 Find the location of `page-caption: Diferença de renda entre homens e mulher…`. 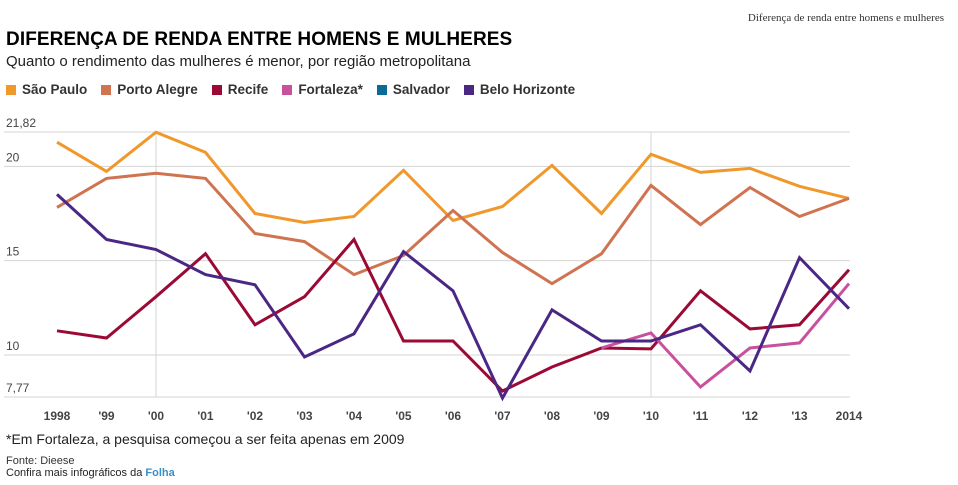

page-caption: Diferença de renda entre homens e mulher… is located at coordinates (845, 18).